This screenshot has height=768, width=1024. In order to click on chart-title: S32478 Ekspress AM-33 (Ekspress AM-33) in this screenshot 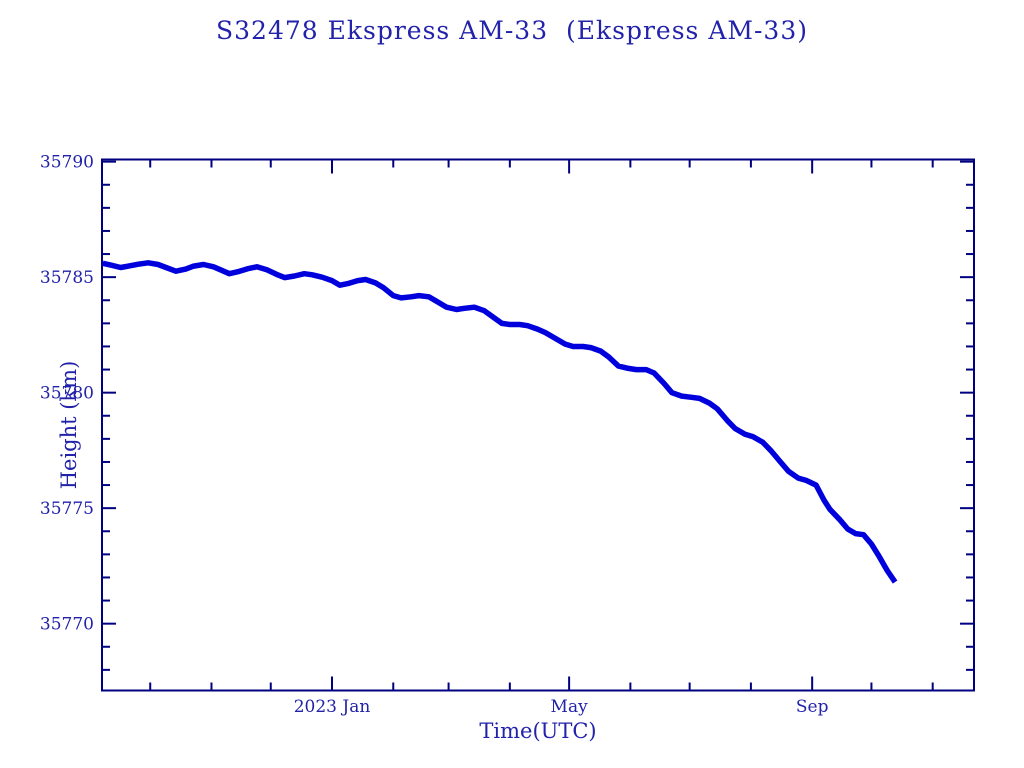, I will do `click(512, 30)`.